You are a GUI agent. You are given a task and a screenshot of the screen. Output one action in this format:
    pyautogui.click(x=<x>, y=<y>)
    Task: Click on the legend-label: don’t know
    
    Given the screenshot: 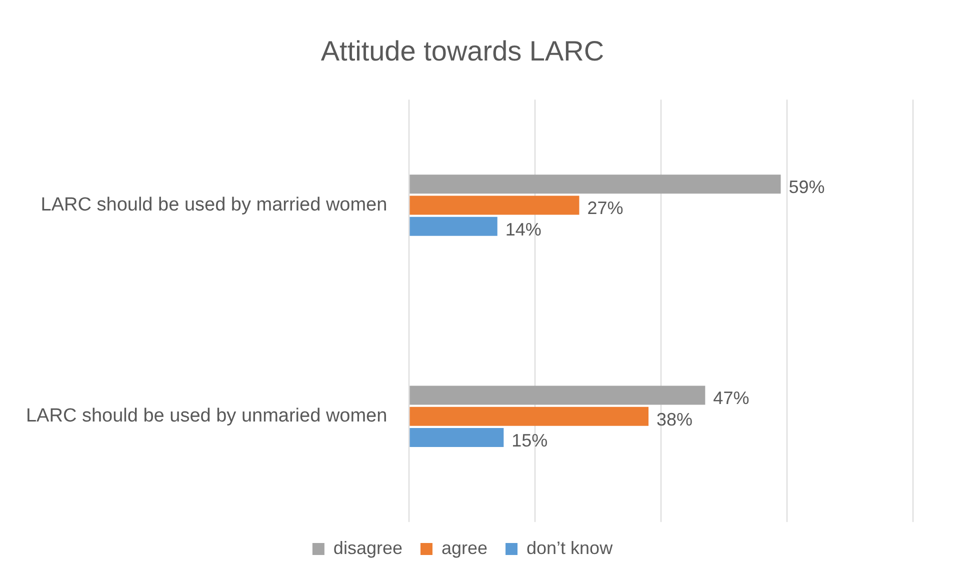 What is the action you would take?
    pyautogui.click(x=570, y=548)
    